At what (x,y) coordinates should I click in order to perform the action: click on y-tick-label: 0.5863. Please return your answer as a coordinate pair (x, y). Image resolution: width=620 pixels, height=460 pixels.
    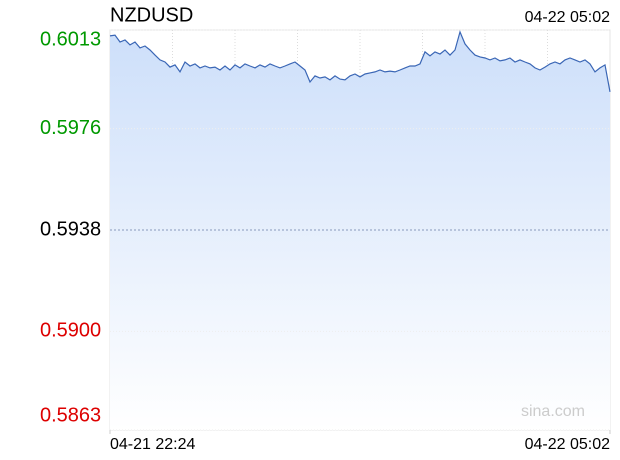
    Looking at the image, I should click on (70, 415).